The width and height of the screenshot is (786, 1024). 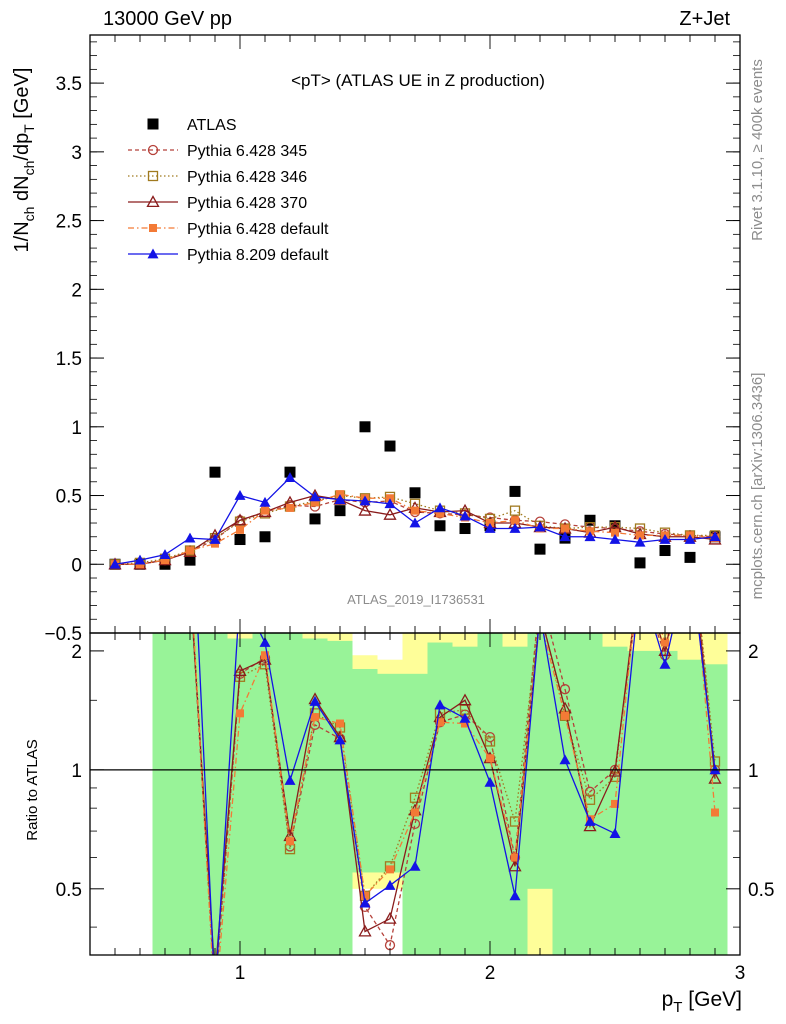 I want to click on rivet-version-label: Rivet 3.1.10, ≥ 400k events, so click(x=757, y=150).